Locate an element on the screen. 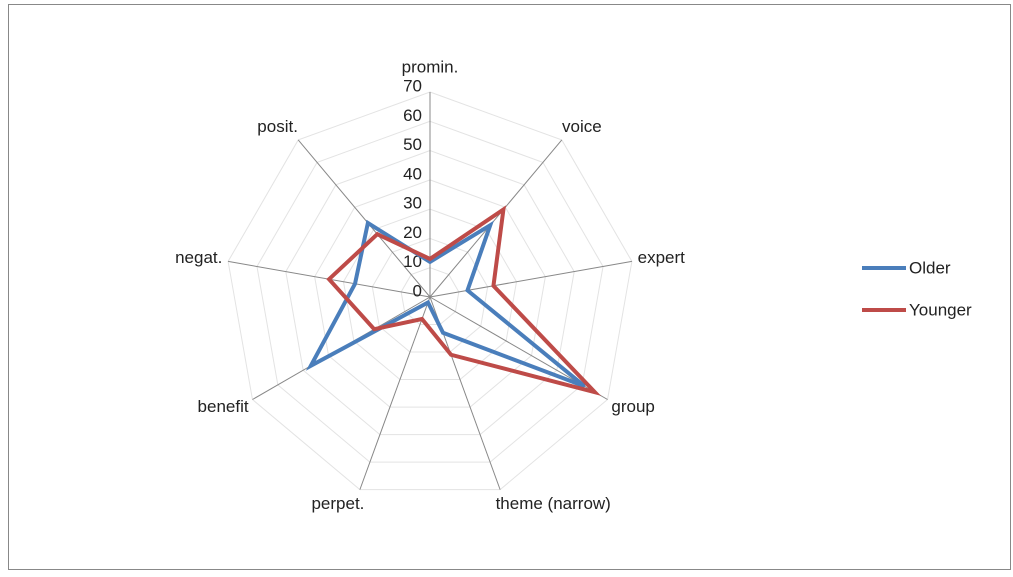  y-tick-label: 30 is located at coordinates (412, 203).